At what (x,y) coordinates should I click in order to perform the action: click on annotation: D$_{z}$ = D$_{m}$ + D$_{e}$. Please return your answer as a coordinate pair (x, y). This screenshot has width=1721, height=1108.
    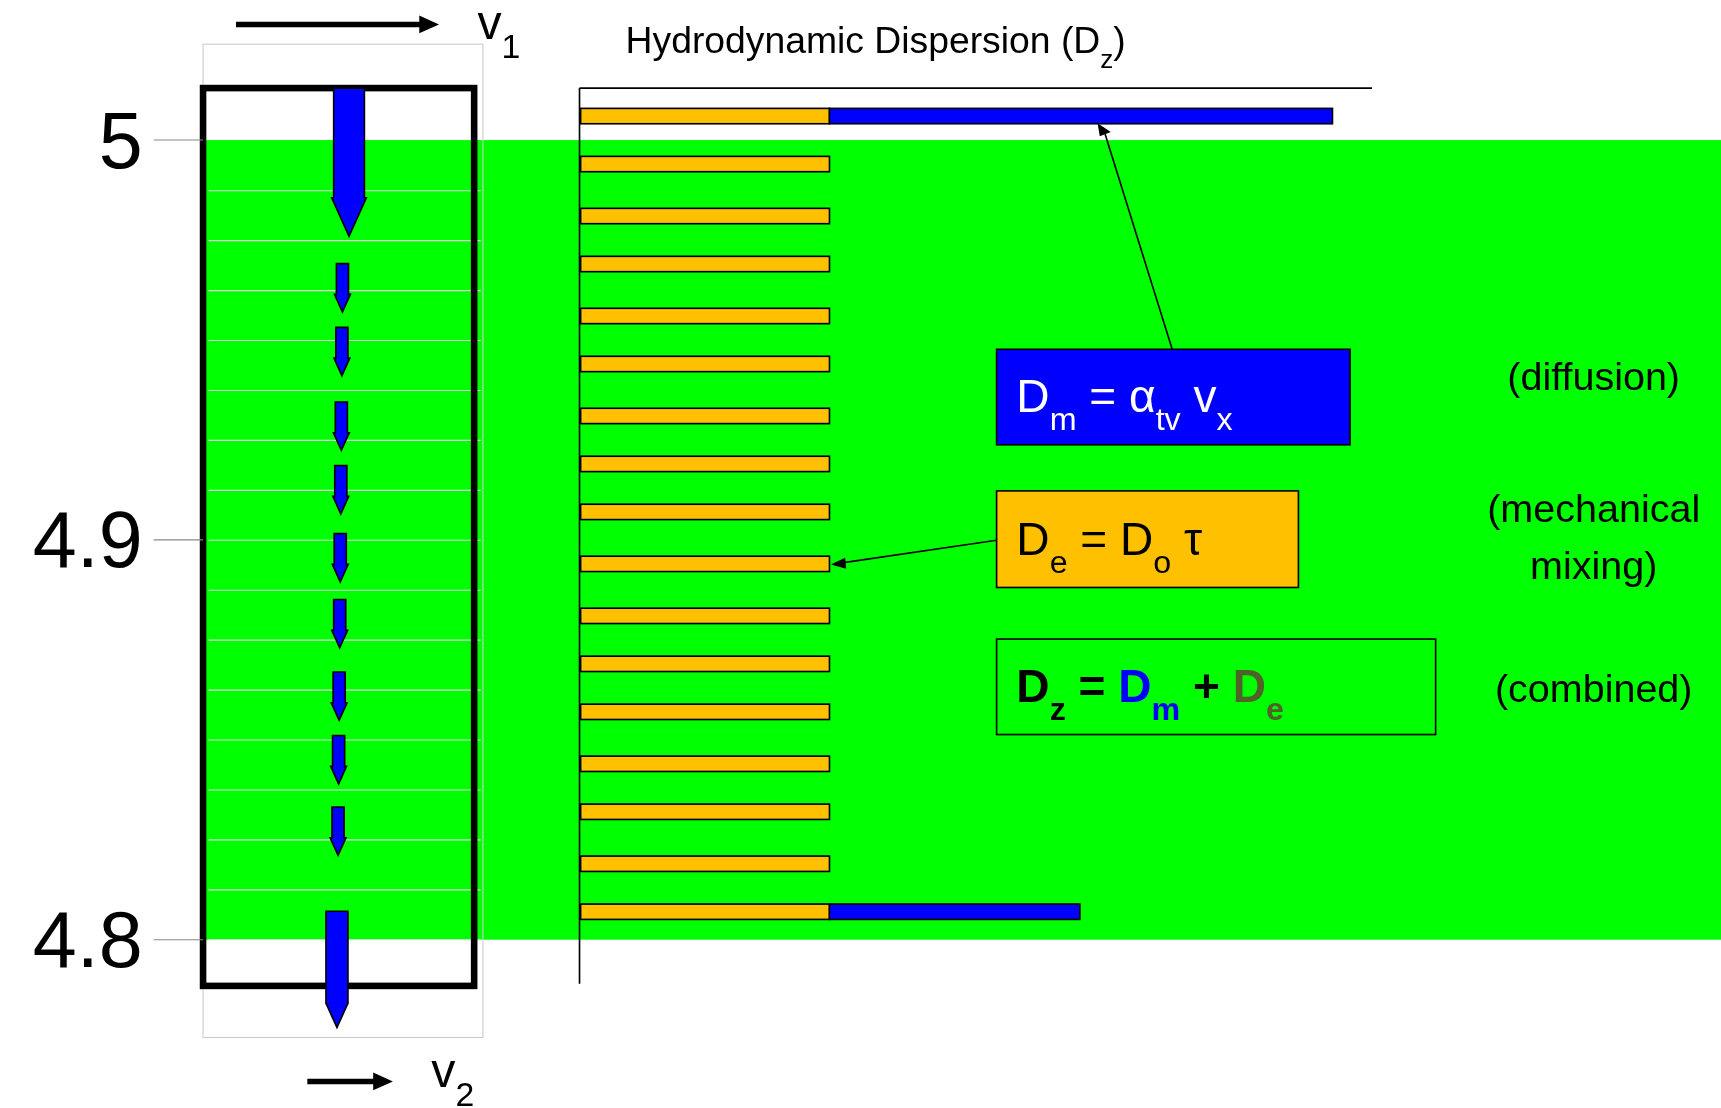
    Looking at the image, I should click on (1150, 694).